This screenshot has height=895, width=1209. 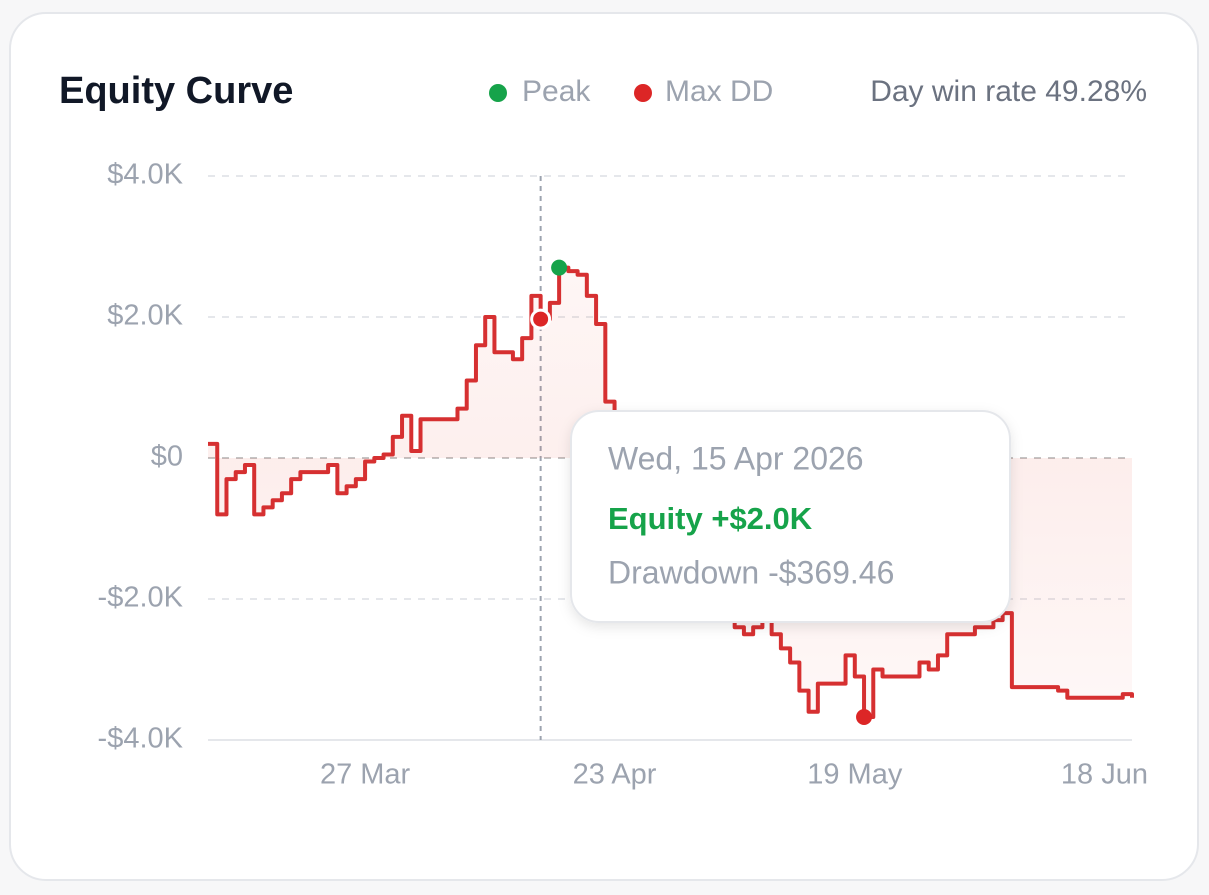 I want to click on hover-point, so click(x=541, y=319).